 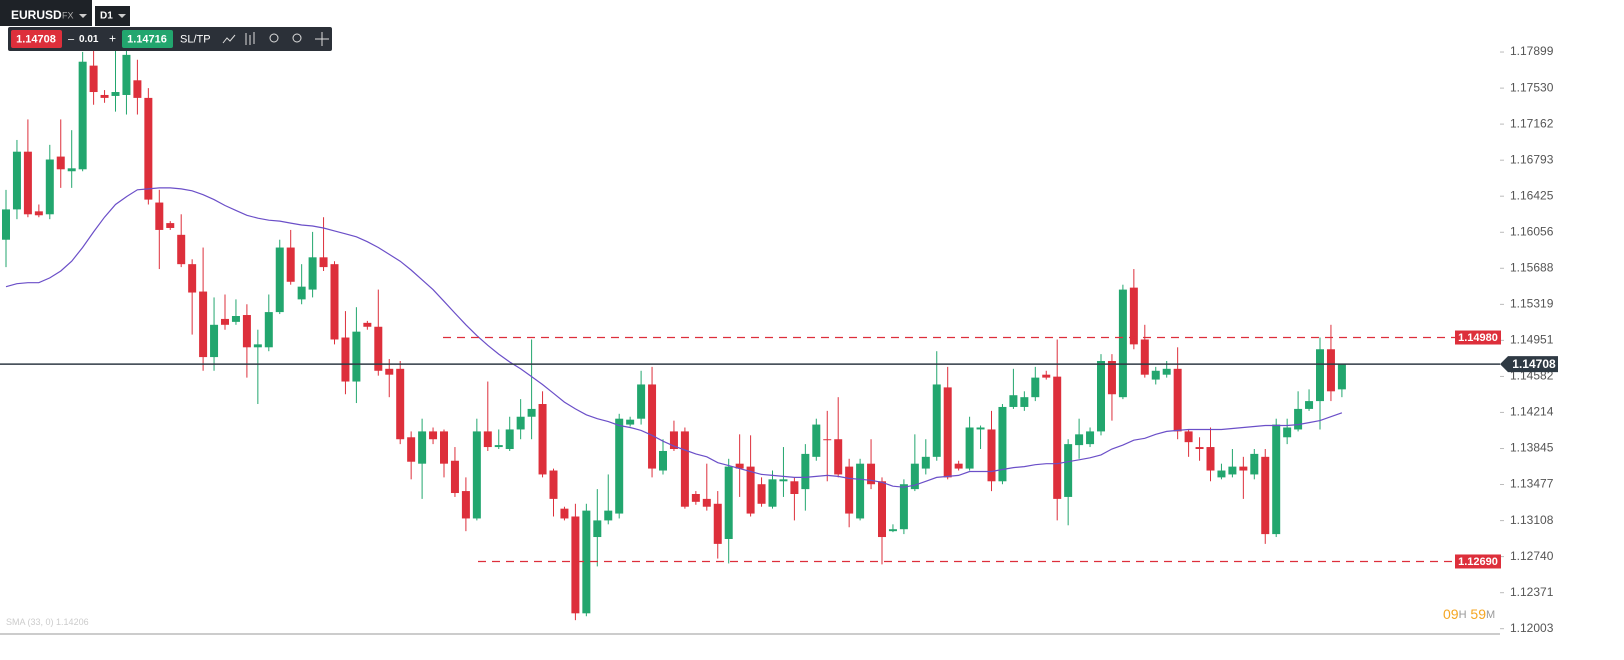 What do you see at coordinates (1532, 520) in the screenshot?
I see `y-tick-label: 1.13108` at bounding box center [1532, 520].